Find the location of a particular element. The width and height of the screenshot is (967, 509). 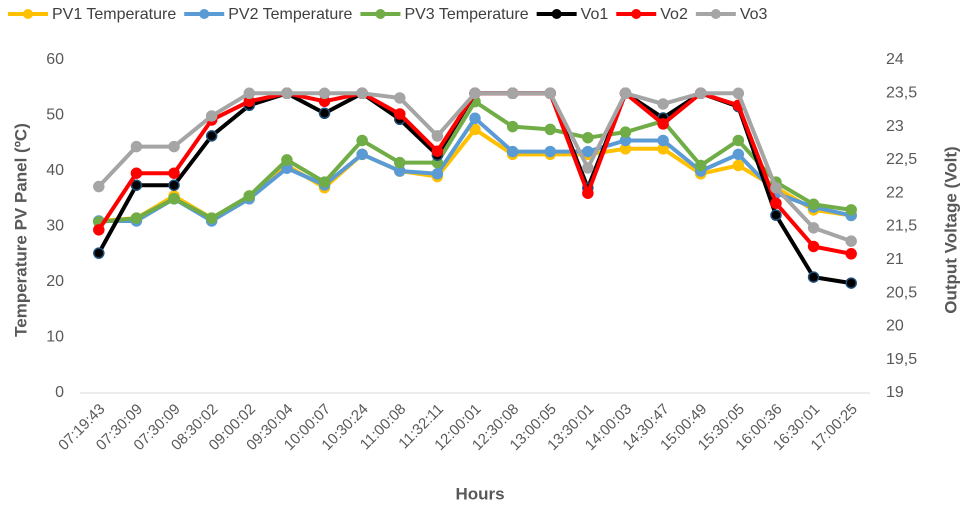

y2-tick-label: 24 is located at coordinates (895, 59).